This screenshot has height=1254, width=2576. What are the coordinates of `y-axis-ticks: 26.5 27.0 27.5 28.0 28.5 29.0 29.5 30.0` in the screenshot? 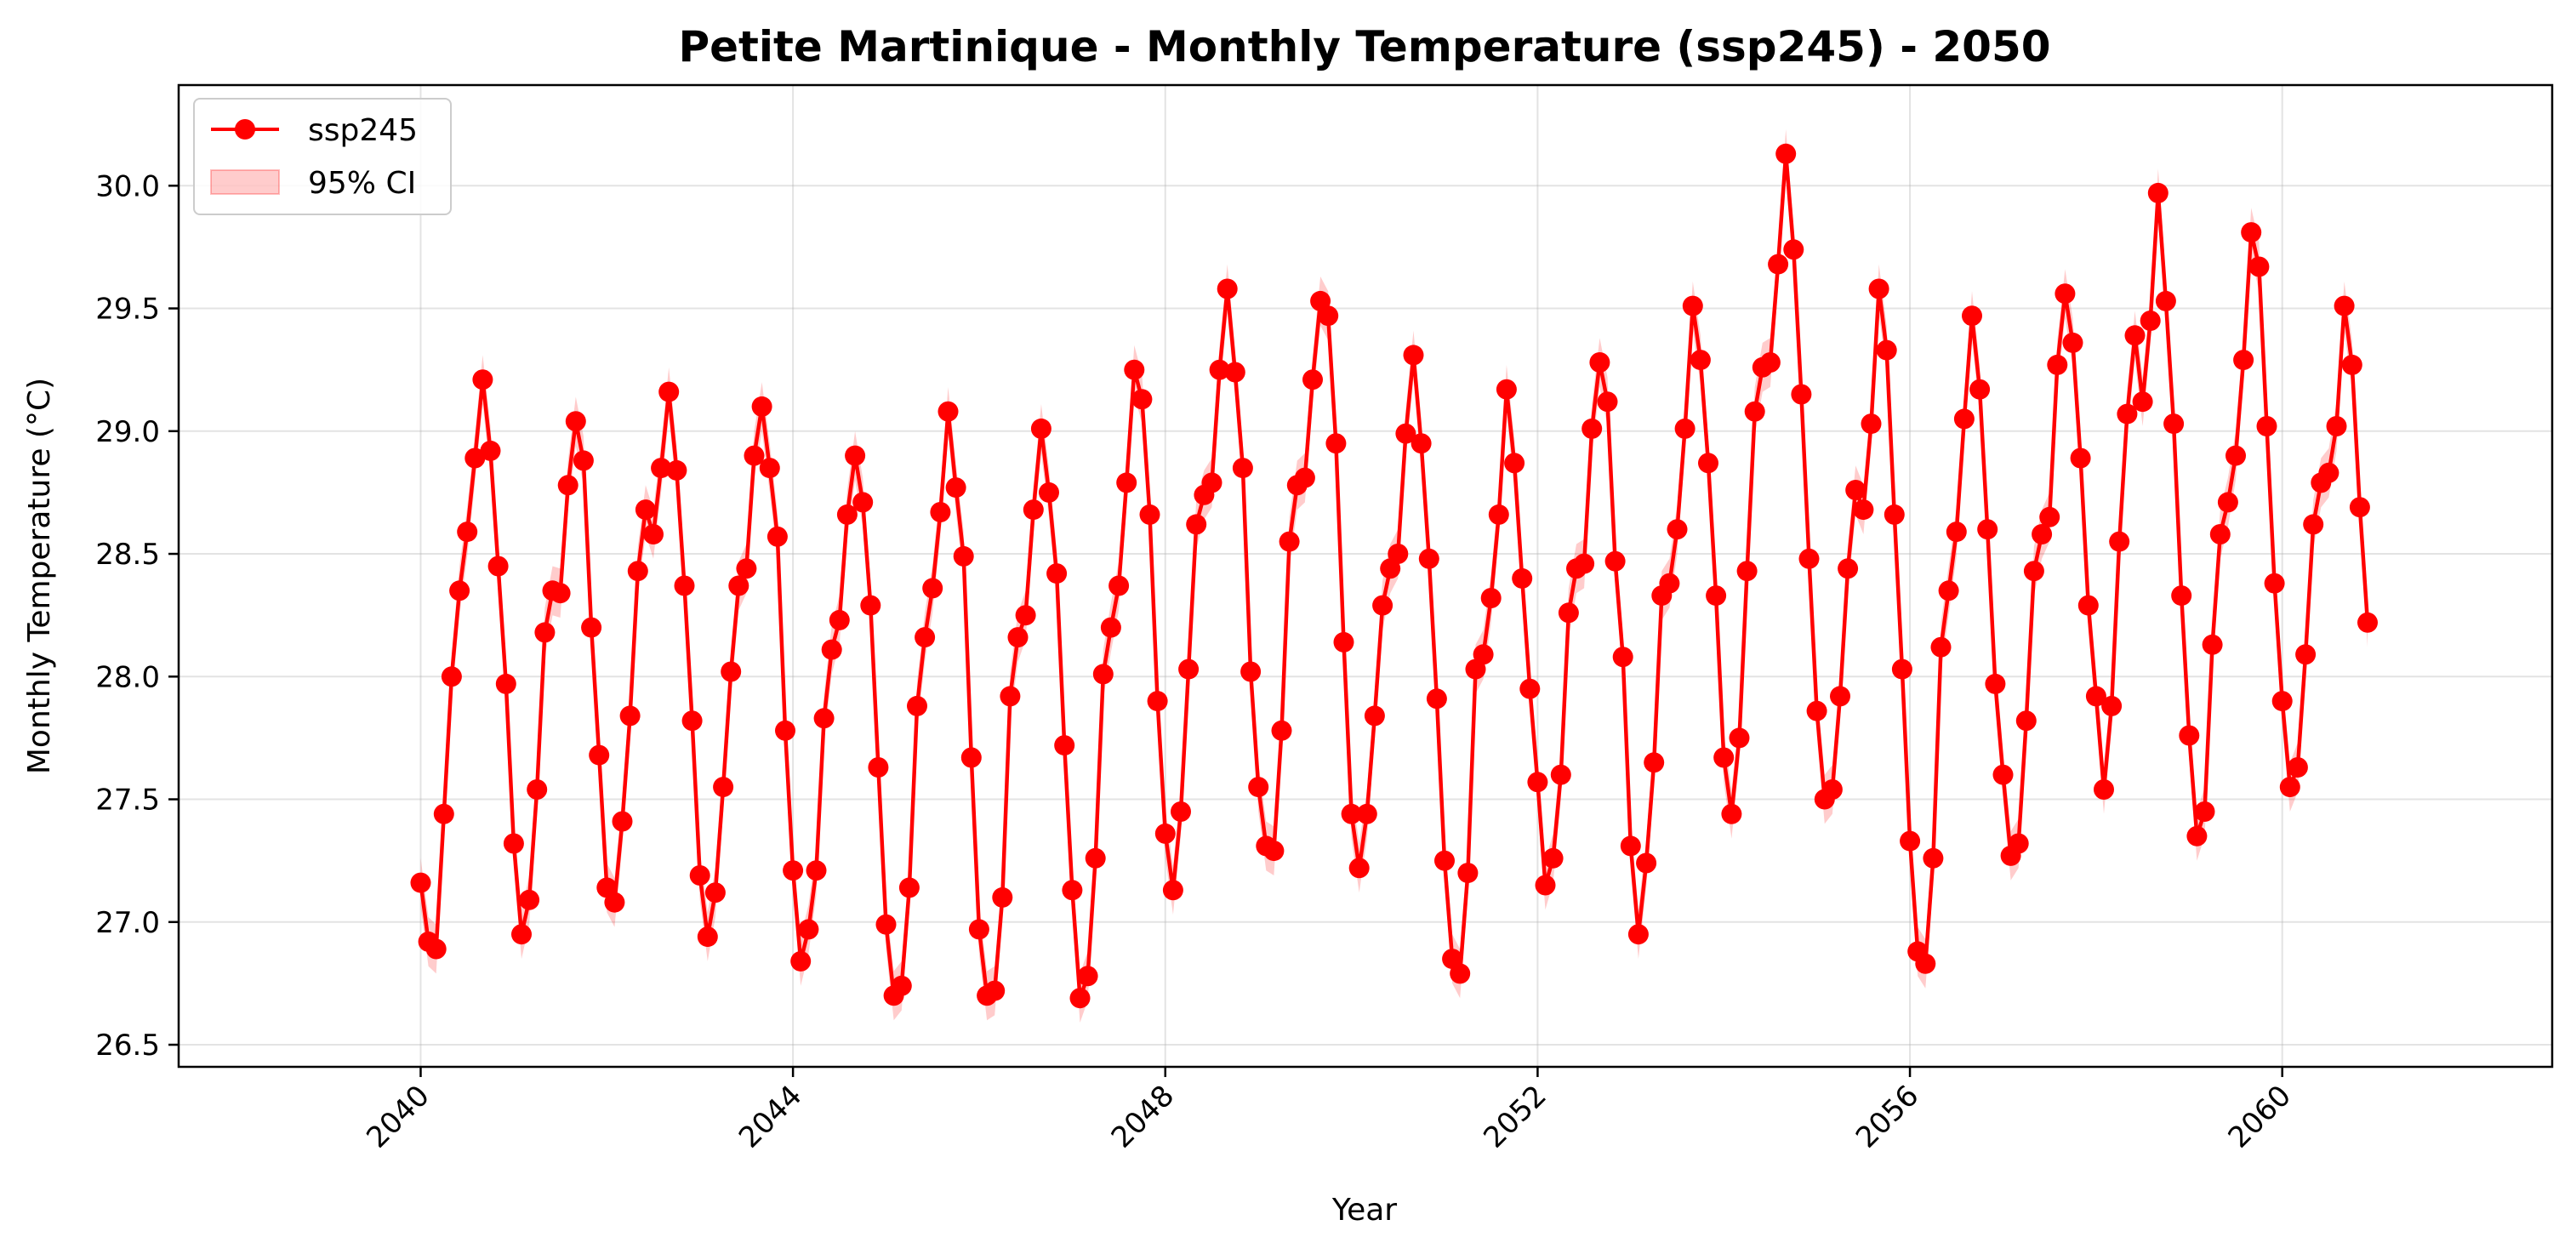 It's located at (137, 616).